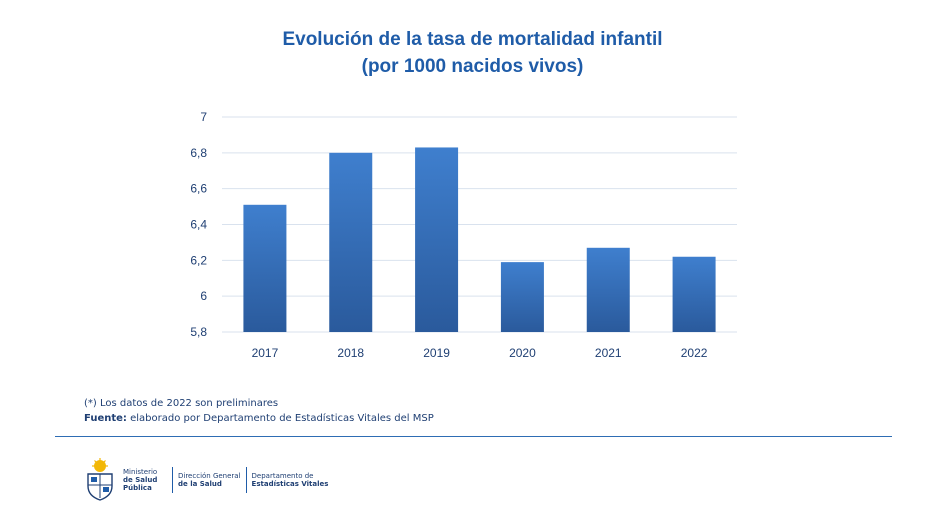 The image size is (945, 532). Describe the element at coordinates (265, 353) in the screenshot. I see `x-tick-label: 2017` at that location.